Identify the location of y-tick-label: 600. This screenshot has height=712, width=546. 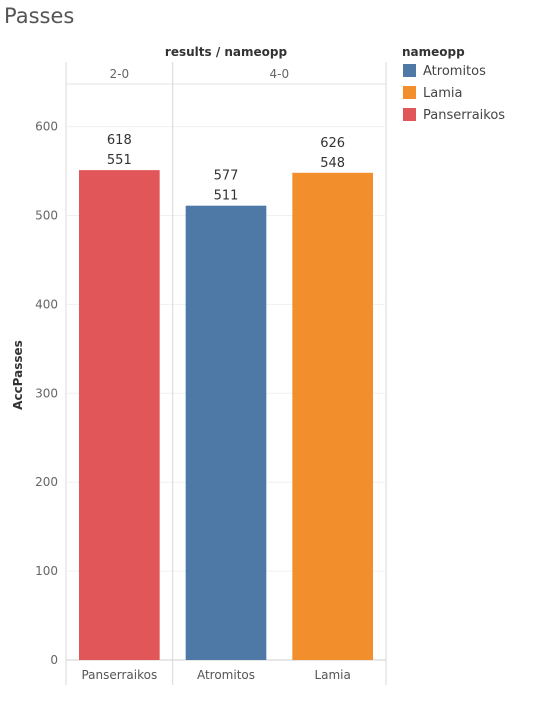
(46, 127).